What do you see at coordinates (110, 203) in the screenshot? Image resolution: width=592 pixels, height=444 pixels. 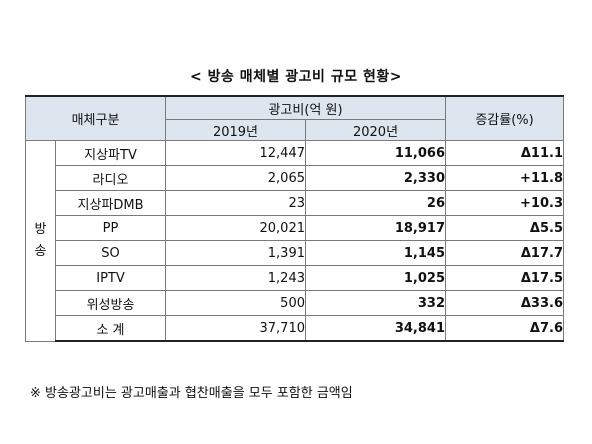 I see `row-name: 지상파DMB` at bounding box center [110, 203].